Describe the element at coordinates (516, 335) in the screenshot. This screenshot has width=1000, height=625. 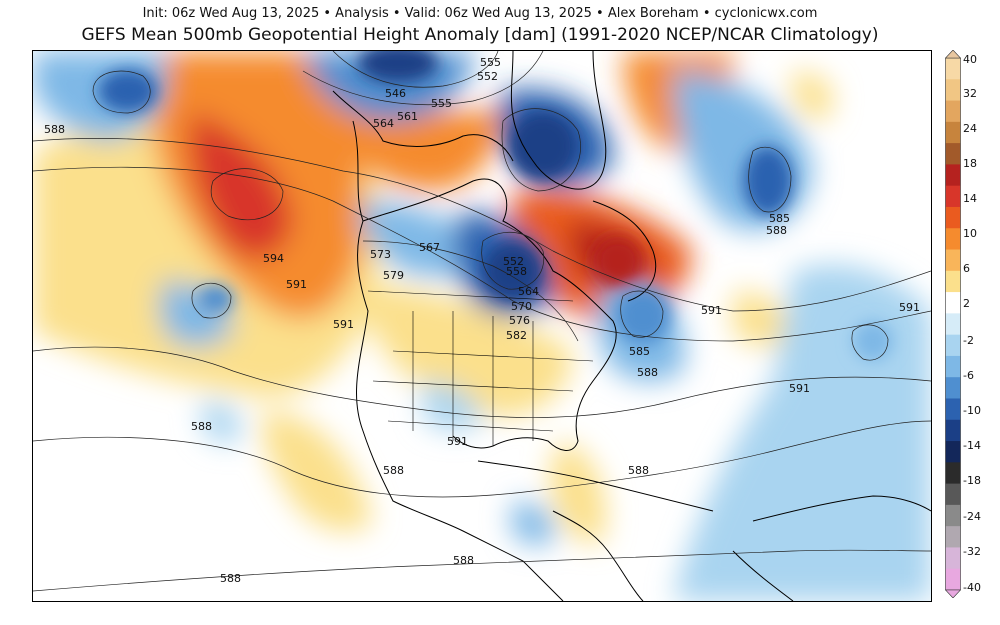
I see `contour-label: 582` at that location.